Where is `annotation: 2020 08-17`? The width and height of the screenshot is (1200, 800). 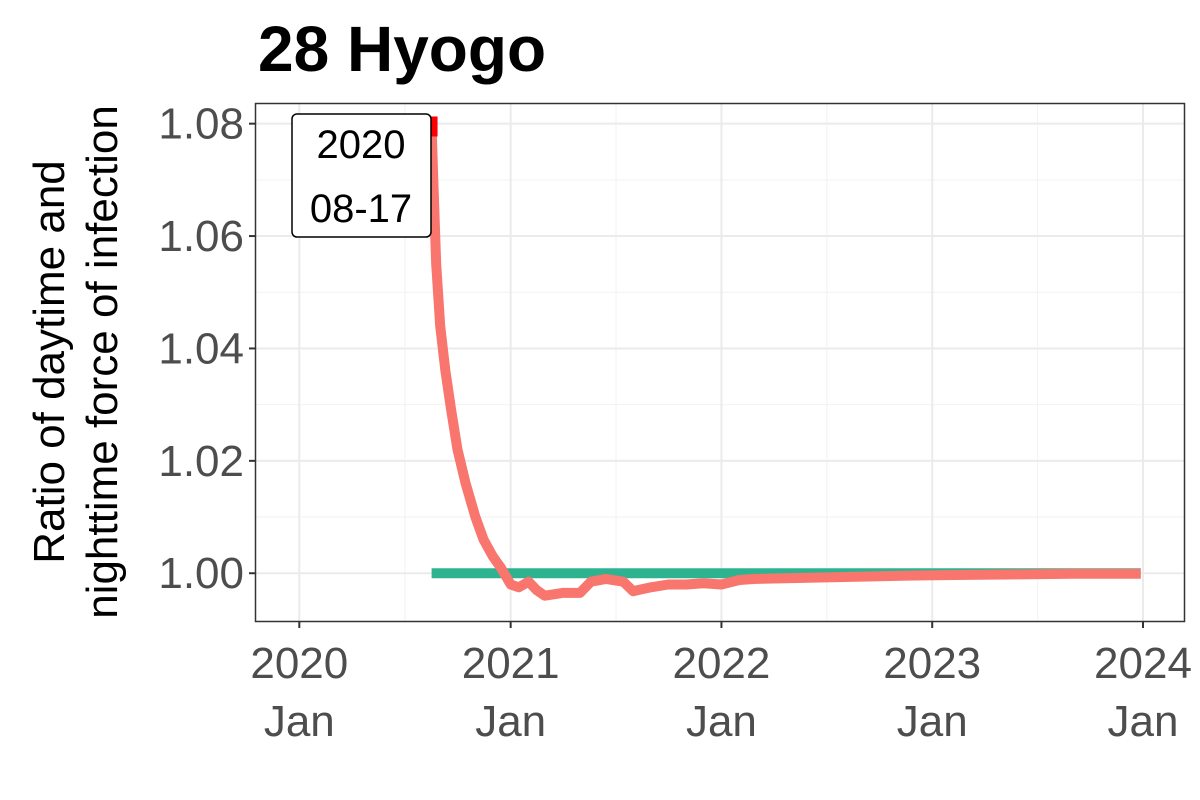 annotation: 2020 08-17 is located at coordinates (361, 175).